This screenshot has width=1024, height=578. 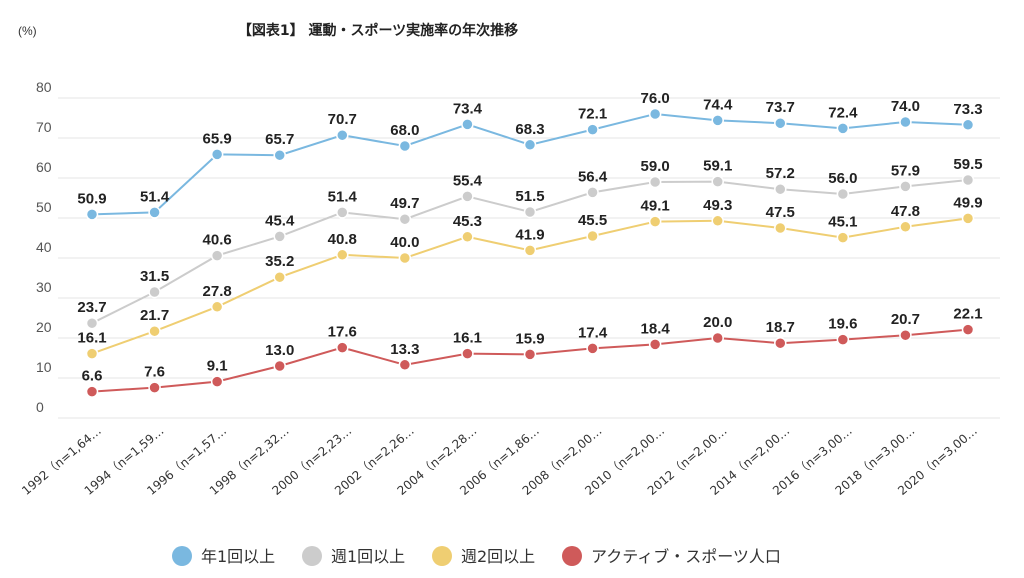 What do you see at coordinates (404, 203) in the screenshot?
I see `data-label: 49.7` at bounding box center [404, 203].